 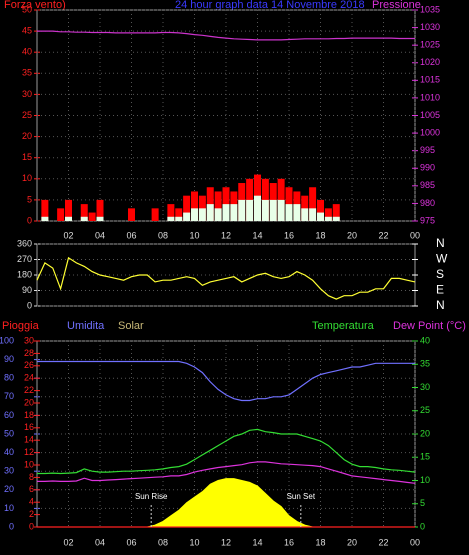 What do you see at coordinates (27, 30) in the screenshot?
I see `y-tick-label: 45` at bounding box center [27, 30].